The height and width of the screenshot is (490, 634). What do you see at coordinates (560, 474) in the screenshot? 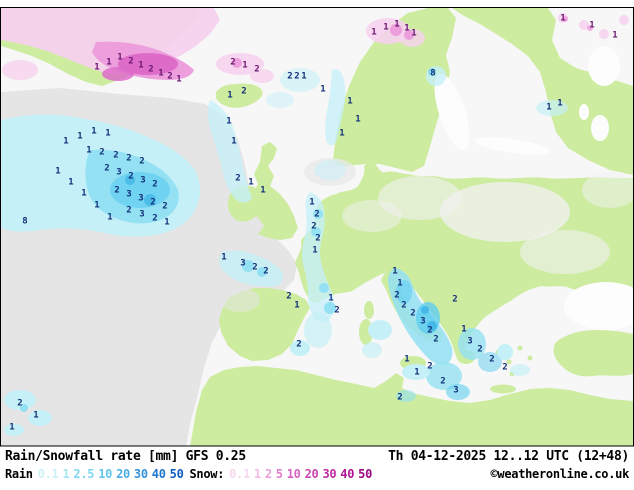
I see `copyright: ©weatheronline.co.uk` at bounding box center [560, 474].